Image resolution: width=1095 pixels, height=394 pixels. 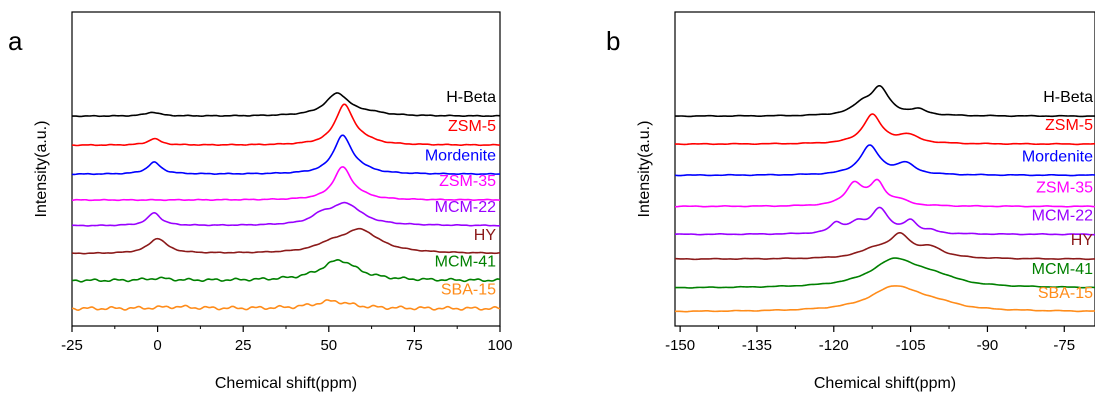 What do you see at coordinates (72, 345) in the screenshot?
I see `x-tick-label: -25` at bounding box center [72, 345].